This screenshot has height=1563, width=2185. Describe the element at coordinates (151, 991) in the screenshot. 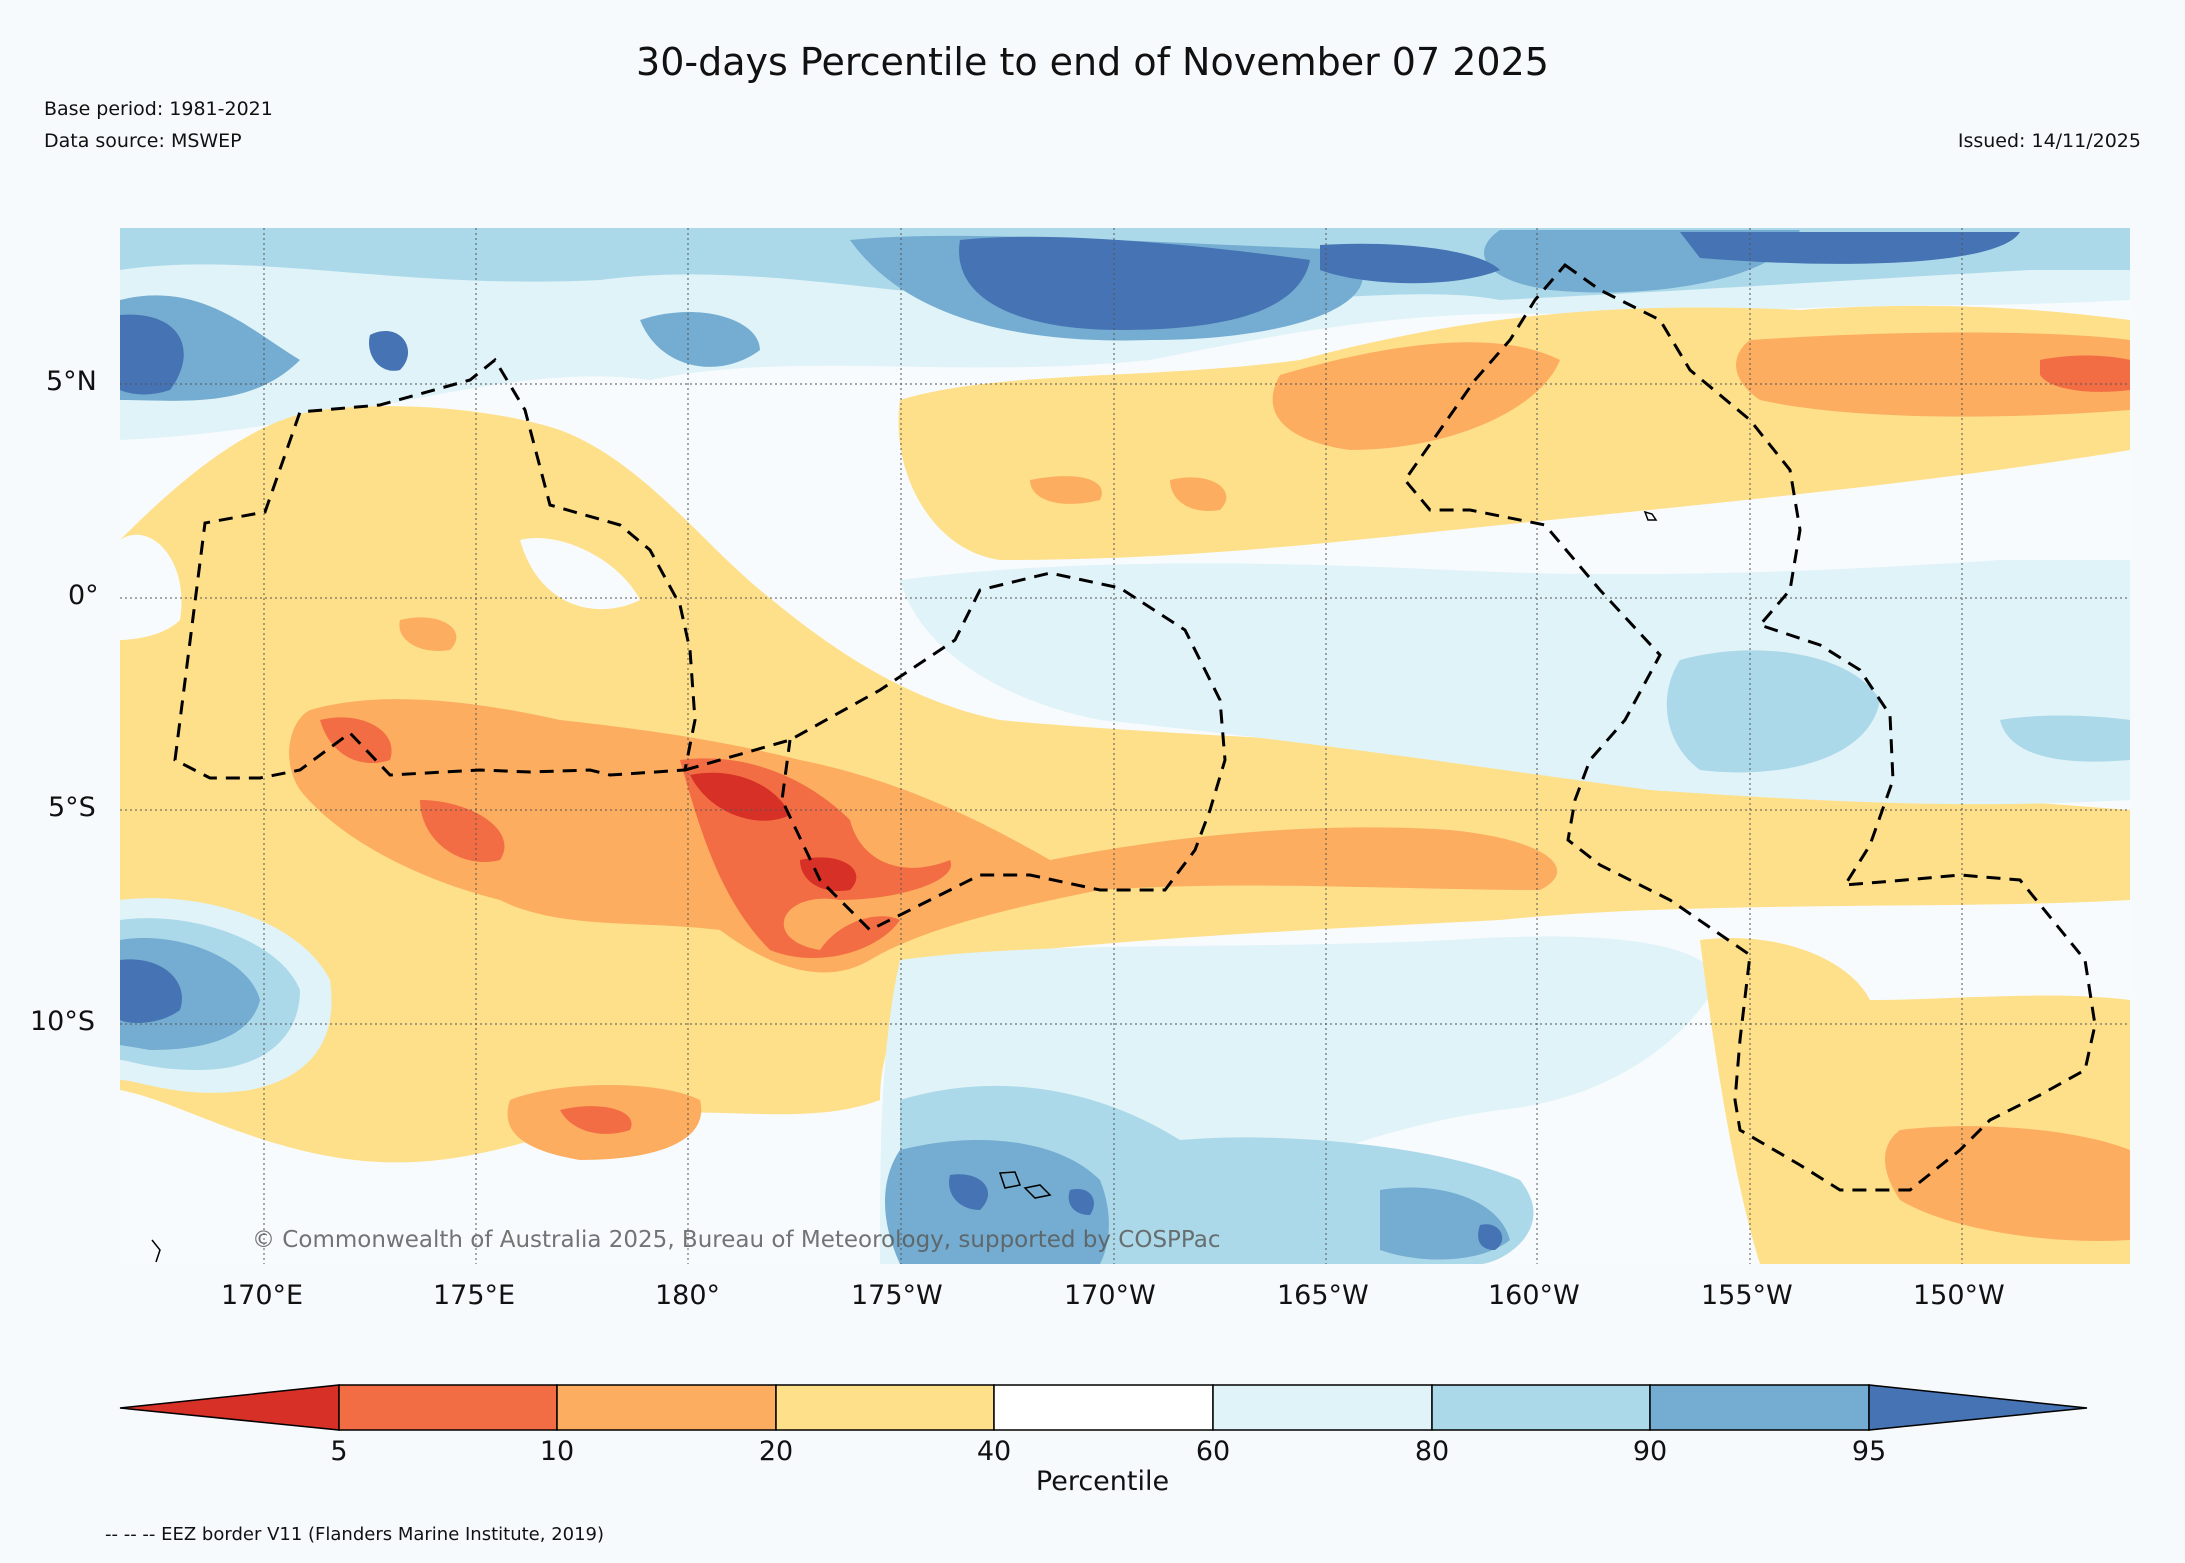

I see `field-sw-gt95` at that location.